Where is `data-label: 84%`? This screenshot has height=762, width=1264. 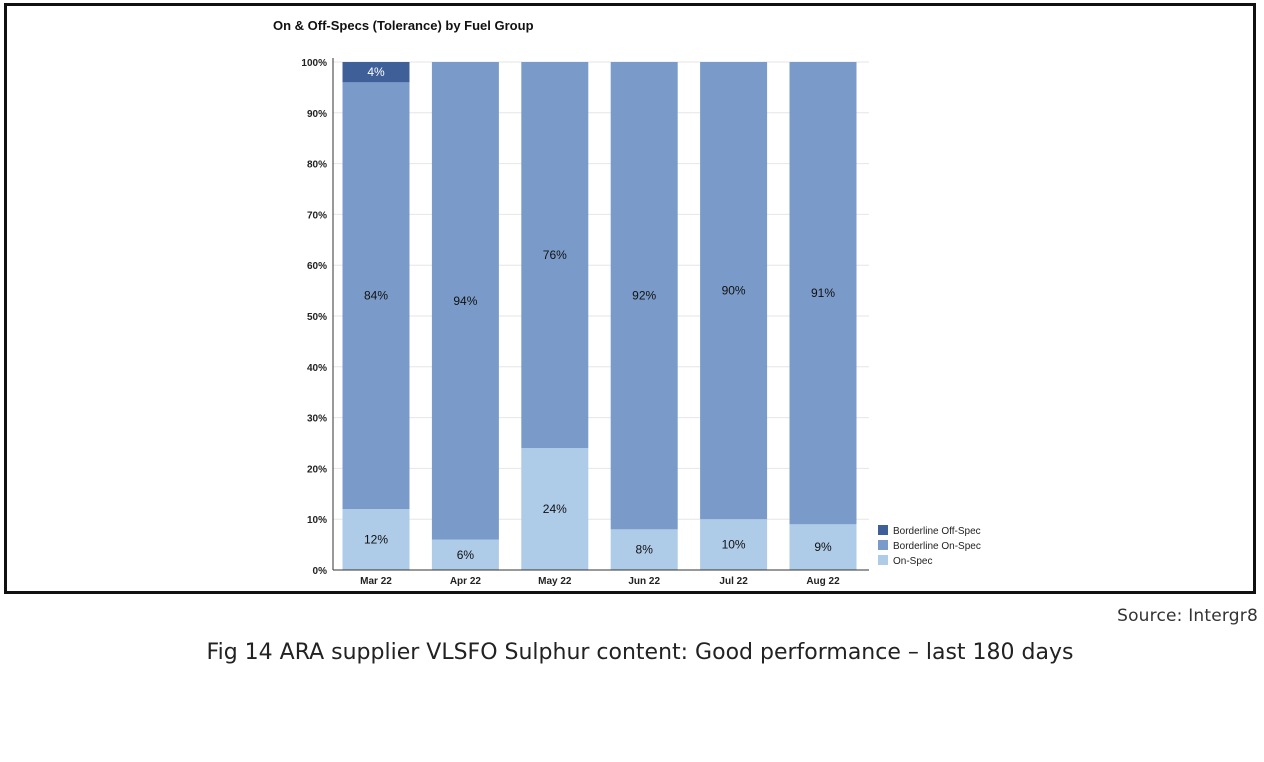
data-label: 84% is located at coordinates (376, 296).